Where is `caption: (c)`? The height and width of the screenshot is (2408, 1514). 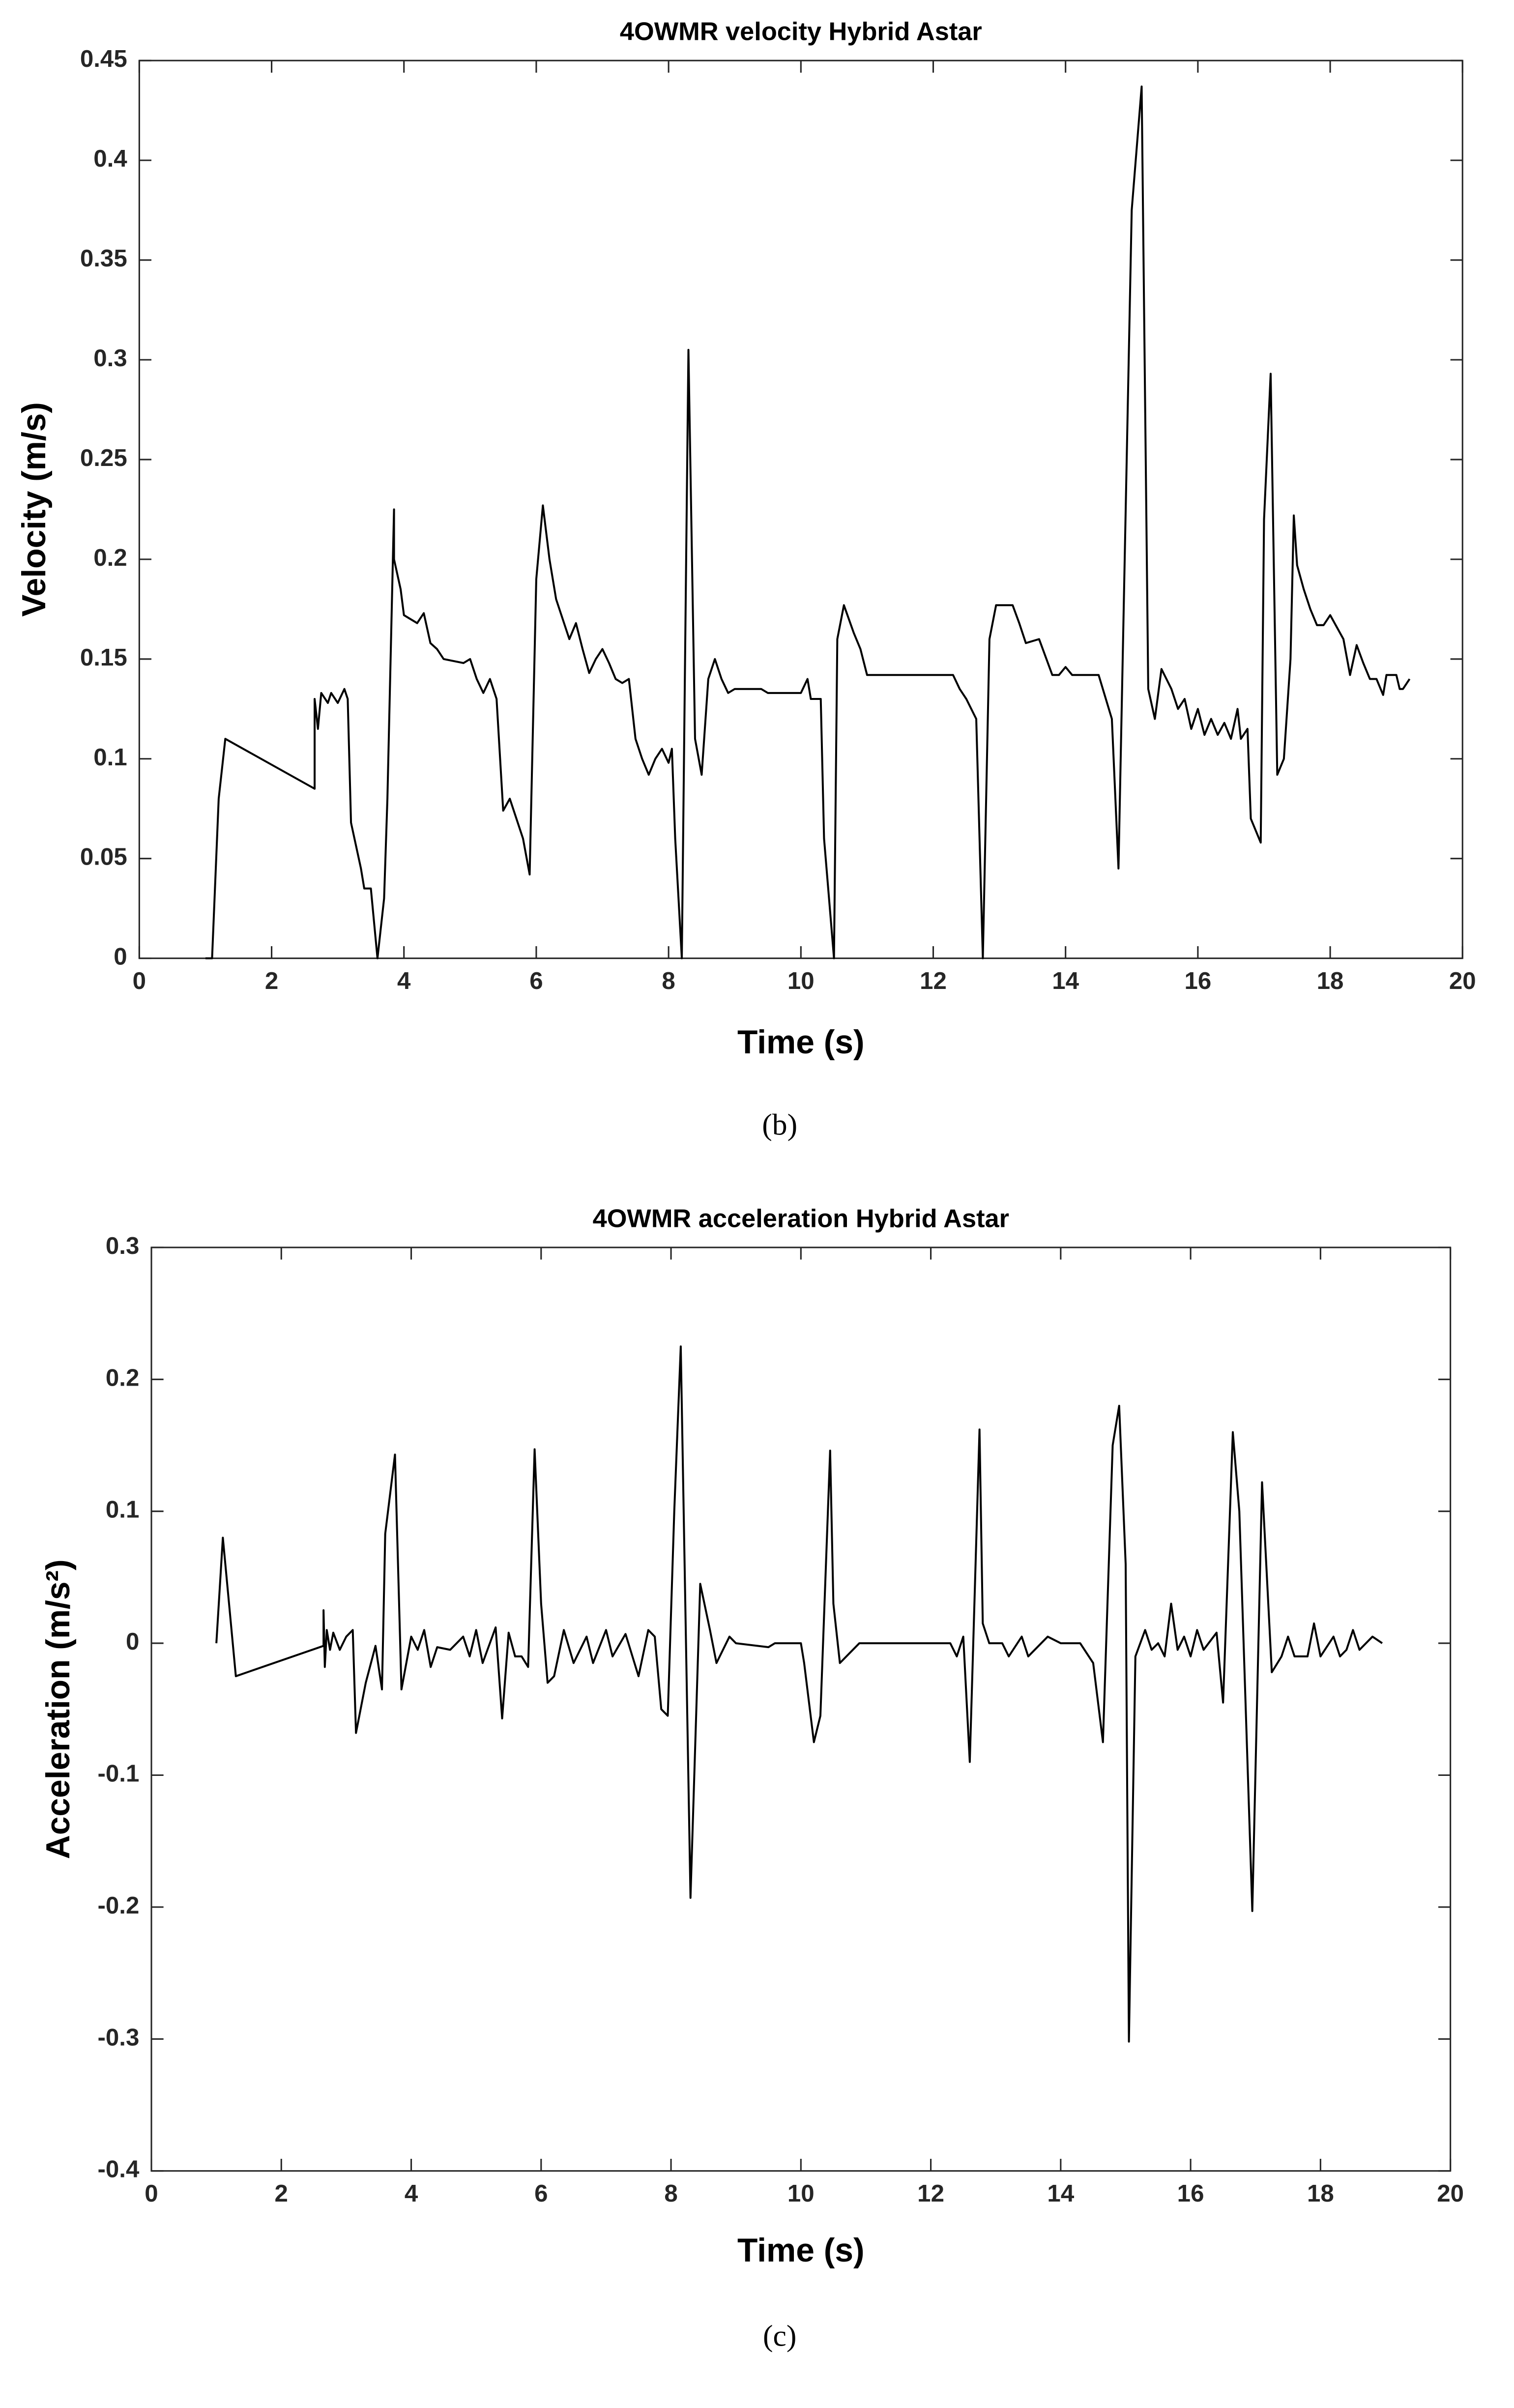
caption: (c) is located at coordinates (780, 2337).